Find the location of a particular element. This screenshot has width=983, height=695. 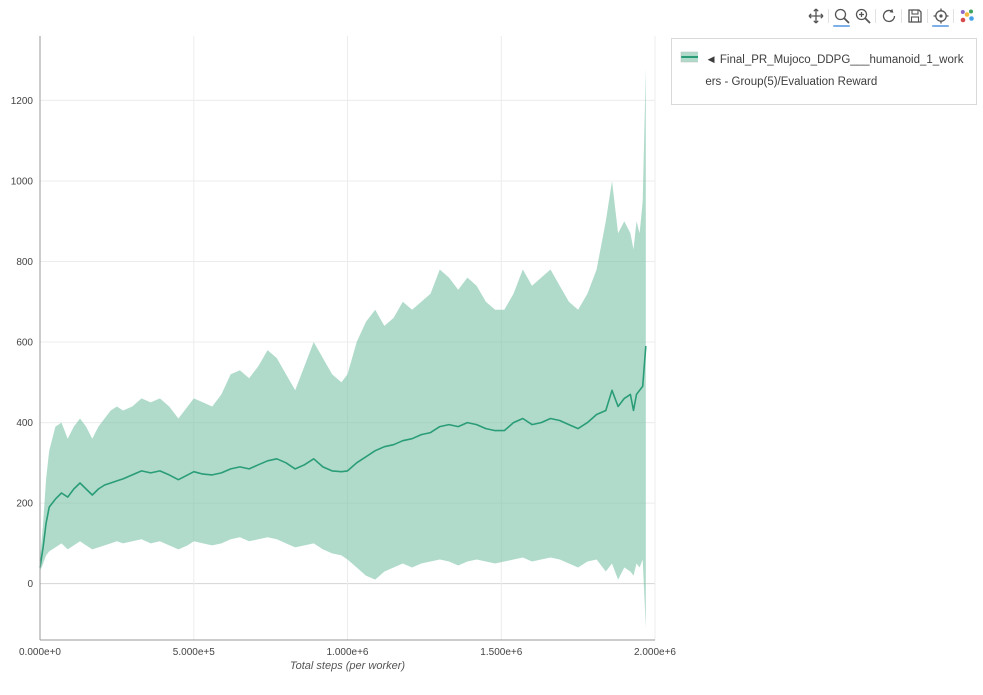

modebar-hover-button is located at coordinates (940, 16).